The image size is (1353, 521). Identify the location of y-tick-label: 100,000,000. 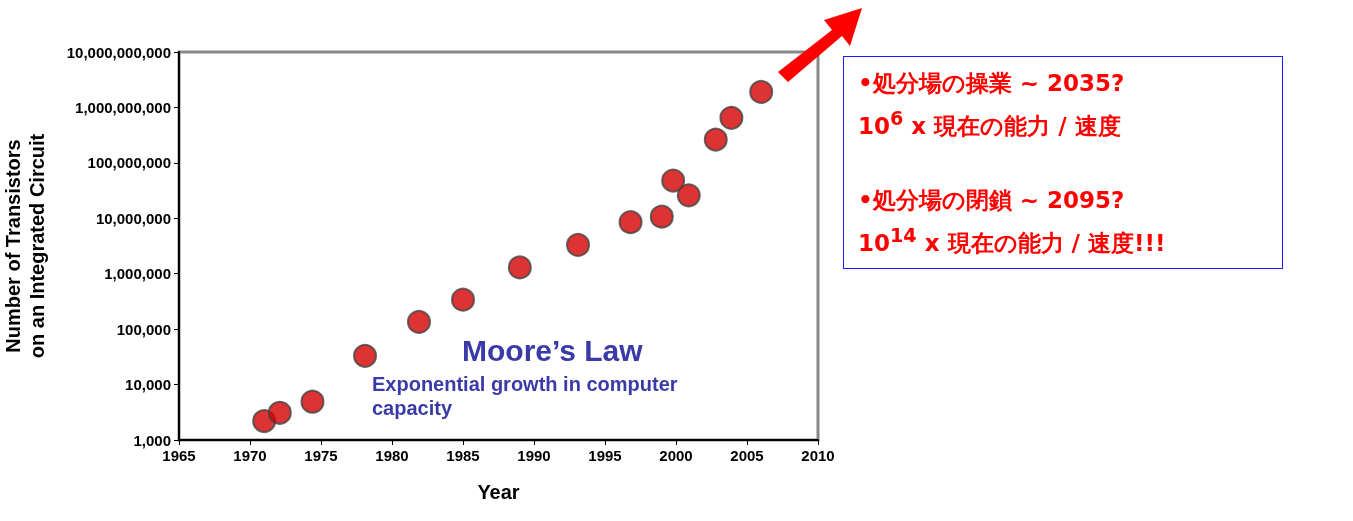
(129, 163).